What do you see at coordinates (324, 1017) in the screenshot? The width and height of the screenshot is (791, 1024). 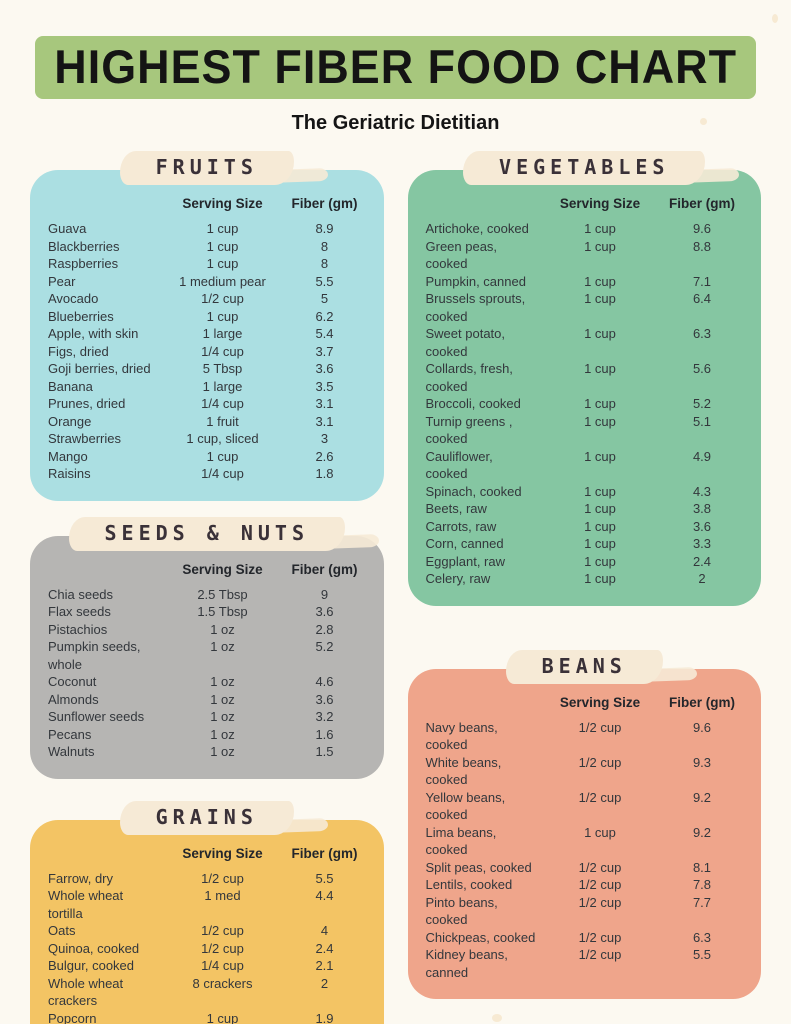 I see `cell-fiber: 1.9` at bounding box center [324, 1017].